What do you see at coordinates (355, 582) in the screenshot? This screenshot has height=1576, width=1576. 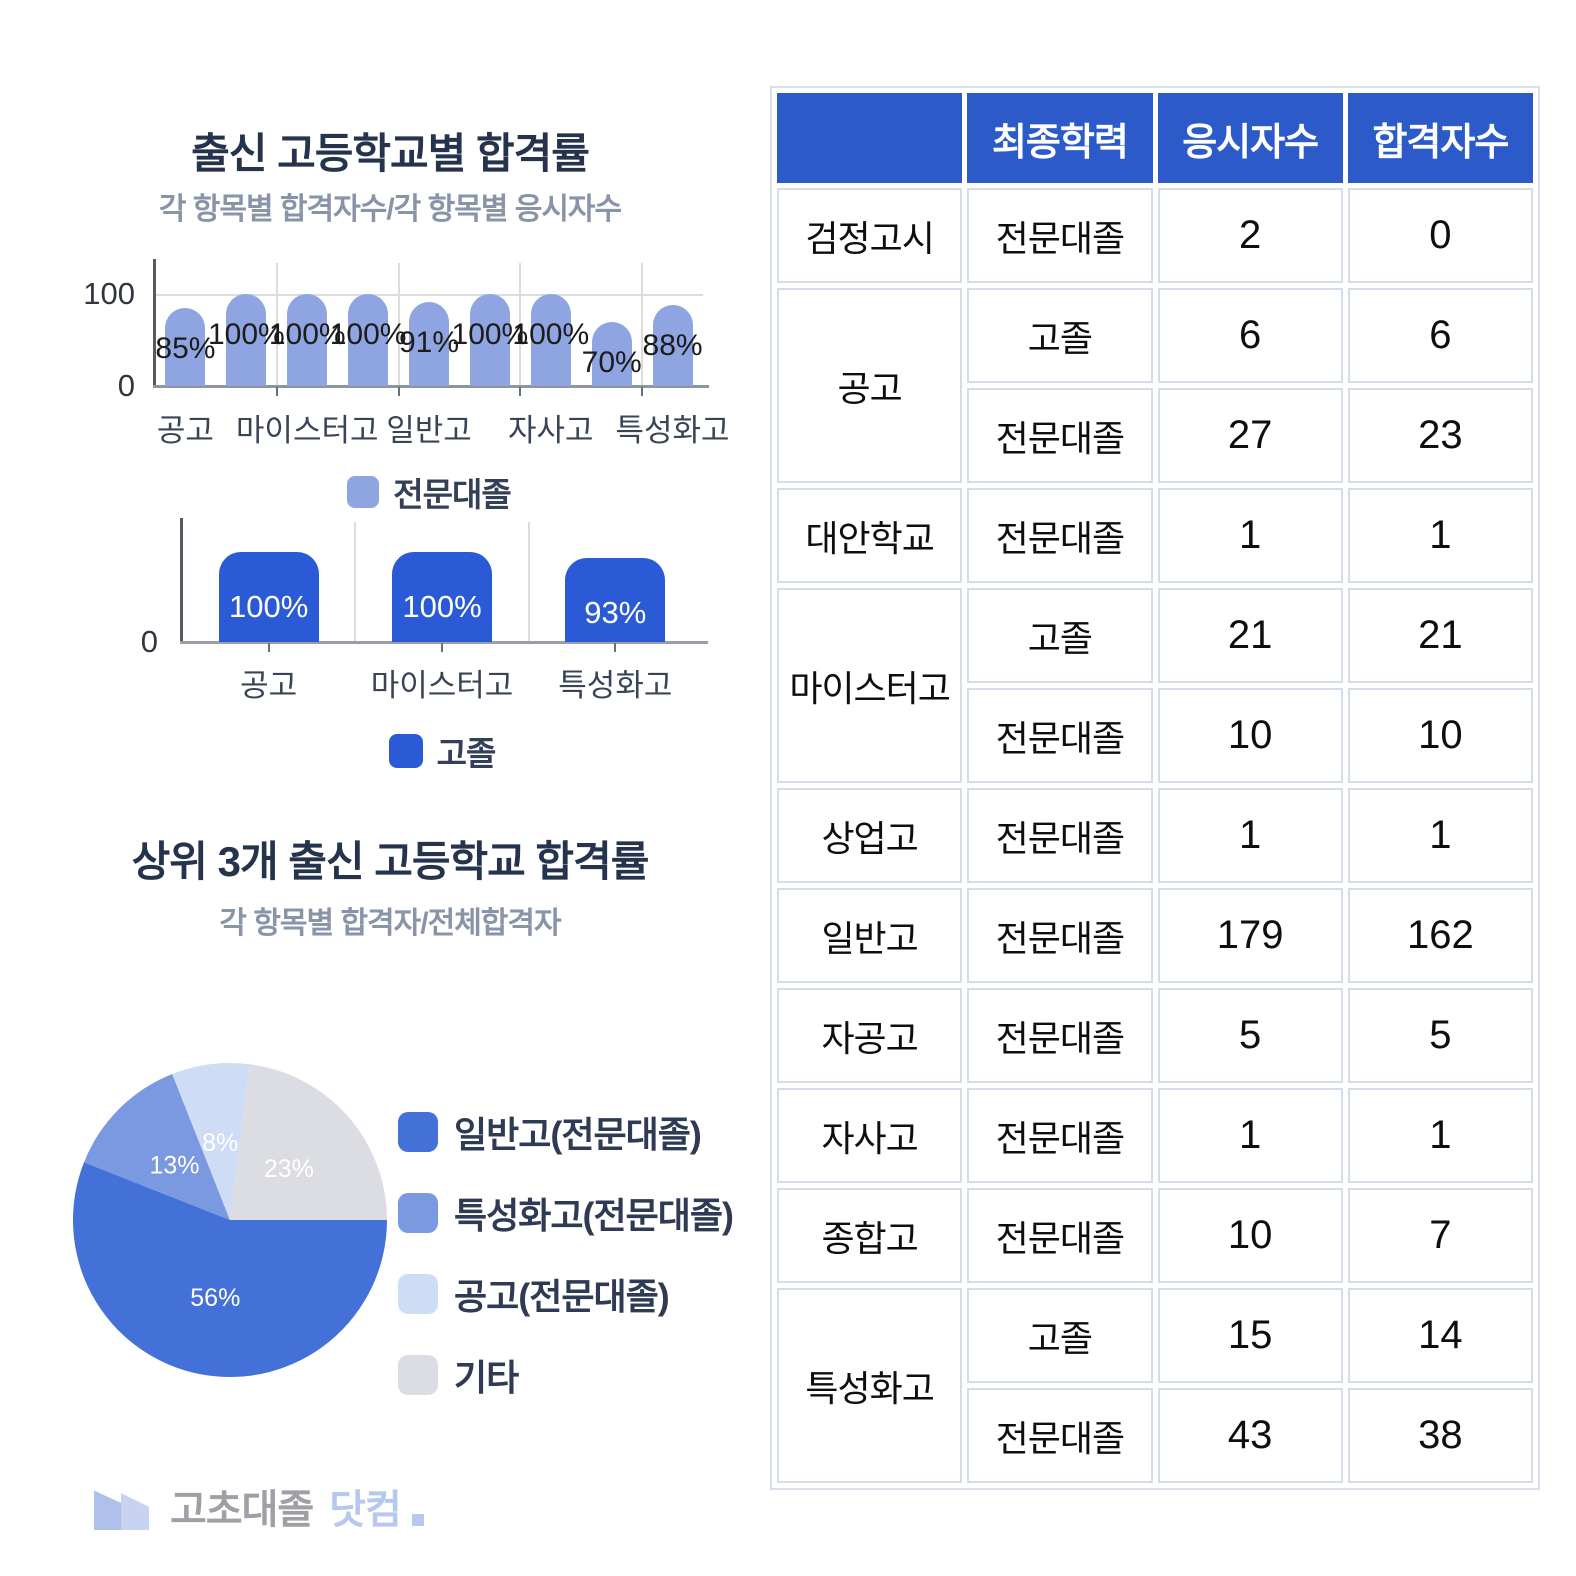 I see `gridline-vertical` at bounding box center [355, 582].